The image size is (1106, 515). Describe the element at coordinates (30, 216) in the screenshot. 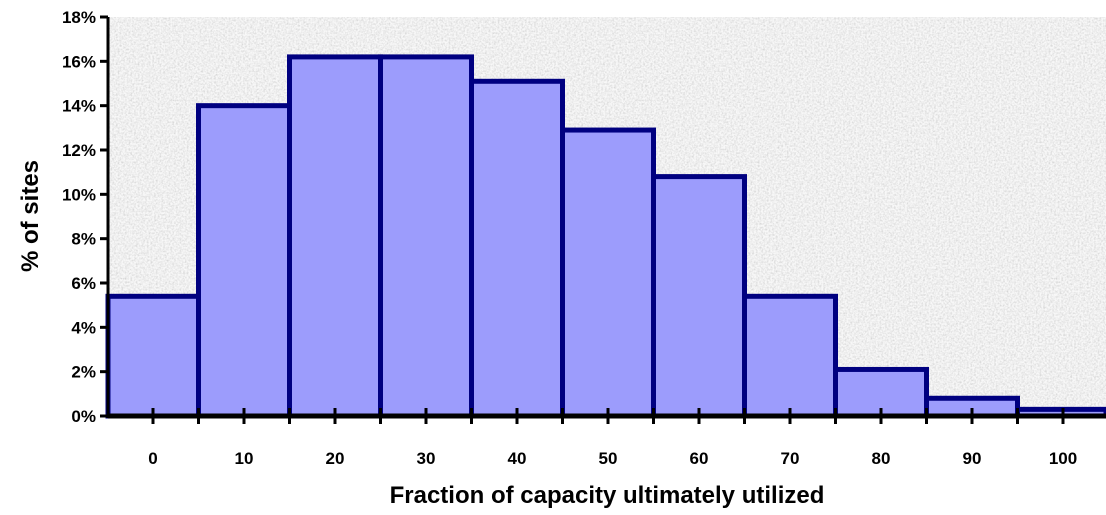

I see `y-axis-title: % of sites` at that location.